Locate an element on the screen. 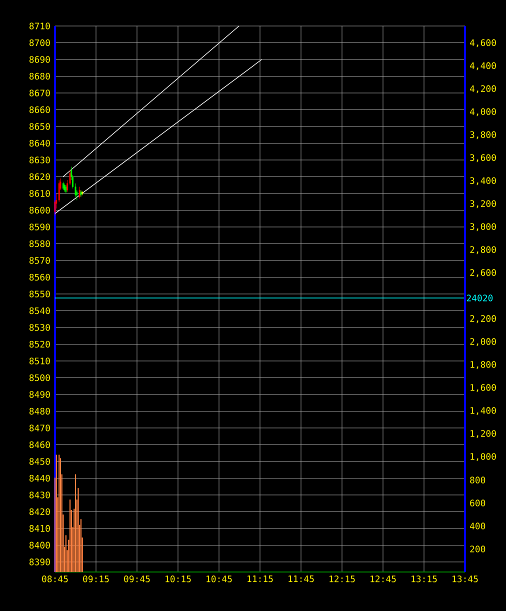 This screenshot has width=506, height=611. y-tick-label: 8550 is located at coordinates (39, 294).